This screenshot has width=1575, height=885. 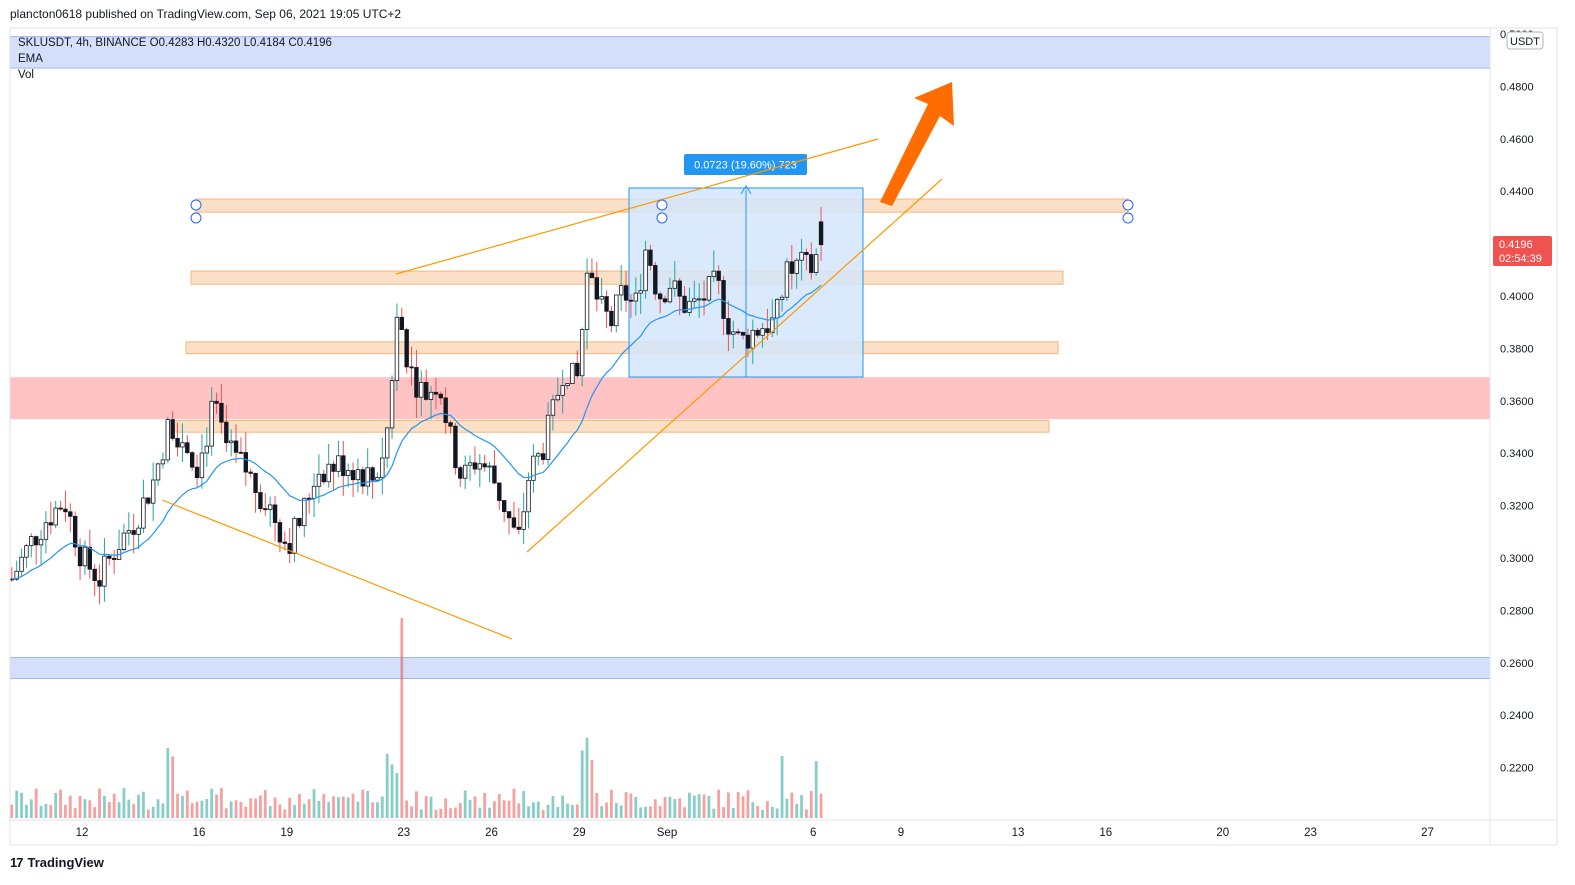 What do you see at coordinates (82, 833) in the screenshot?
I see `time-tick-label: 12` at bounding box center [82, 833].